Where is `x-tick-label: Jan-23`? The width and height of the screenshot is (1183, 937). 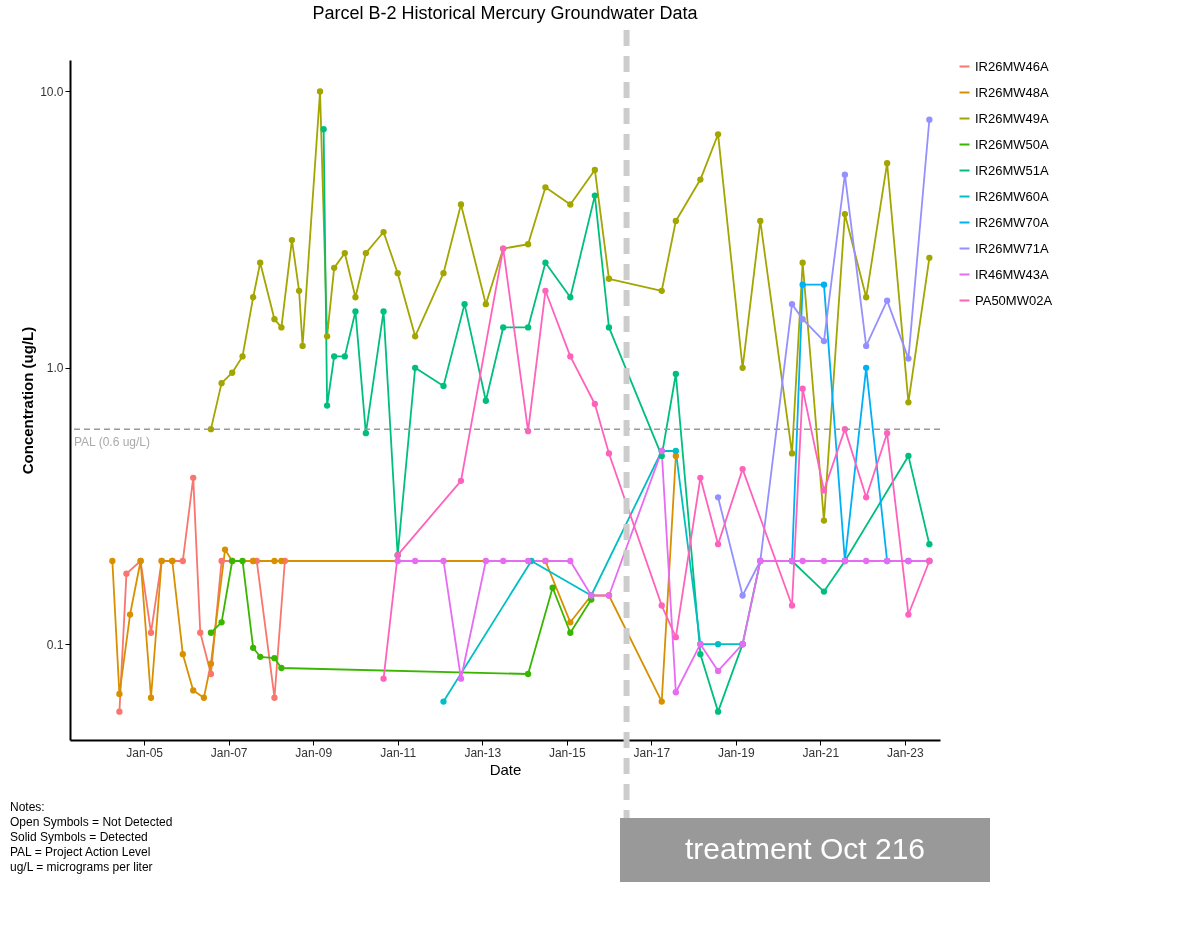
x-tick-label: Jan-23 is located at coordinates (905, 752).